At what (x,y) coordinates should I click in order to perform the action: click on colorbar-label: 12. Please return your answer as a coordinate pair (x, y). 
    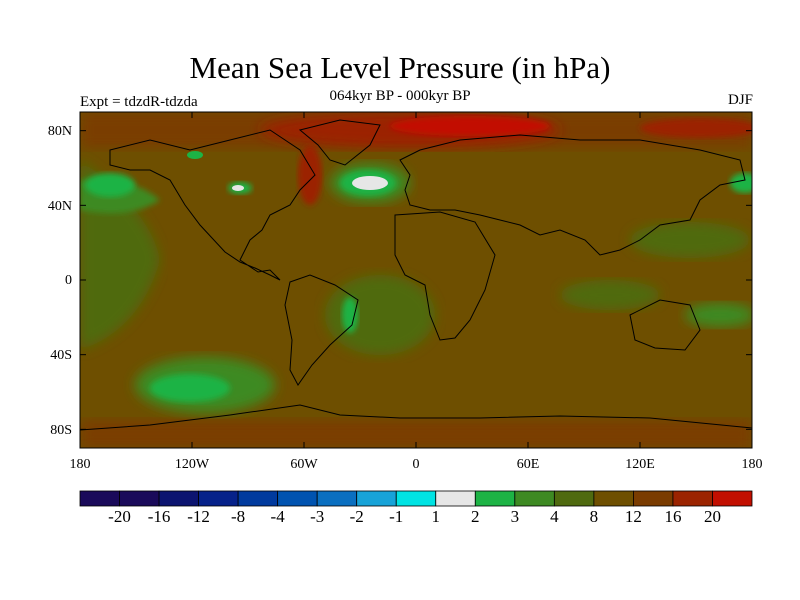
    Looking at the image, I should click on (633, 516).